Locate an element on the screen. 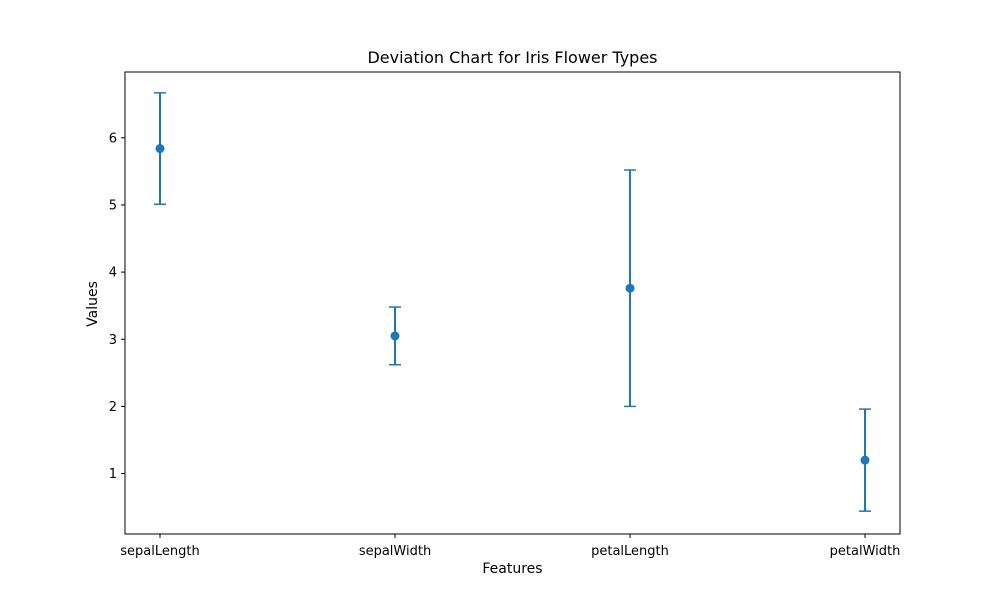 The width and height of the screenshot is (1000, 600). x-tick-label: petalLength is located at coordinates (630, 551).